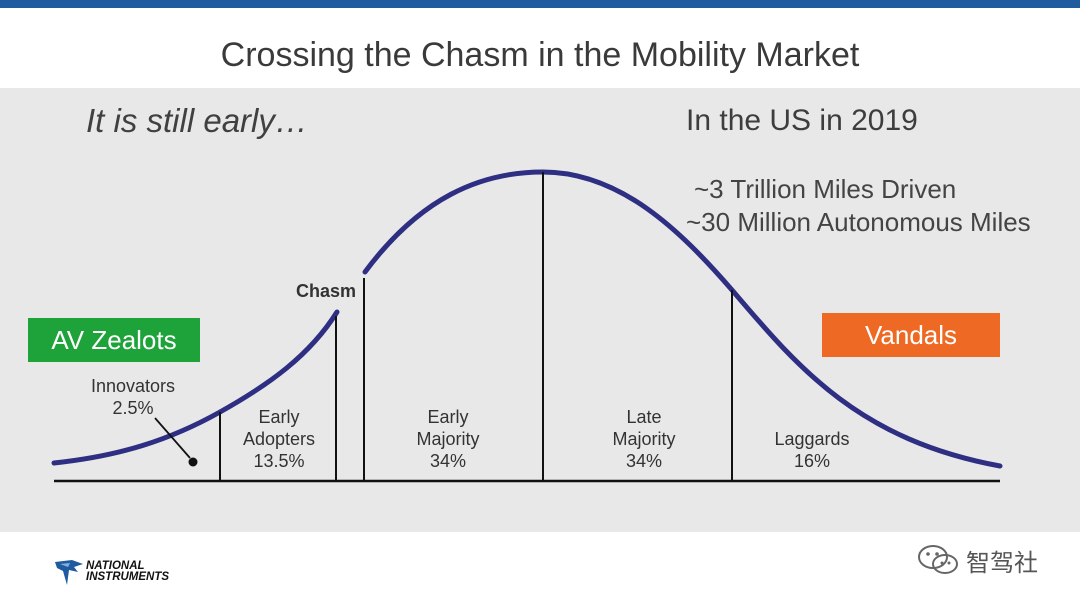 This screenshot has width=1080, height=608. I want to click on segment-innovators-share: 2.5%, so click(133, 408).